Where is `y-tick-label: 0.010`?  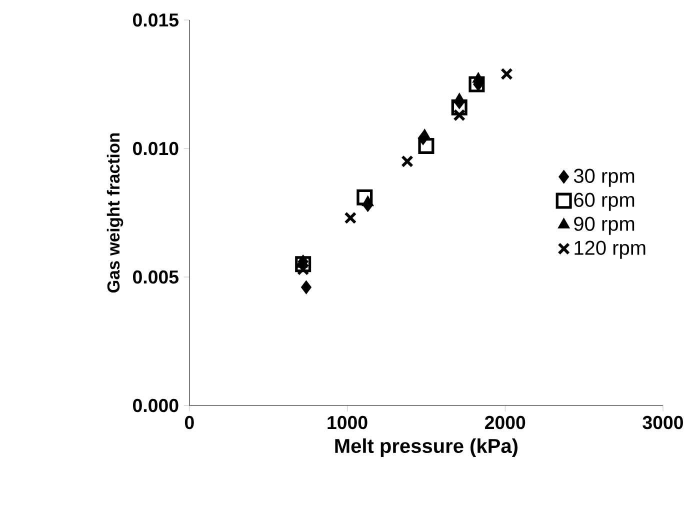 y-tick-label: 0.010 is located at coordinates (155, 149).